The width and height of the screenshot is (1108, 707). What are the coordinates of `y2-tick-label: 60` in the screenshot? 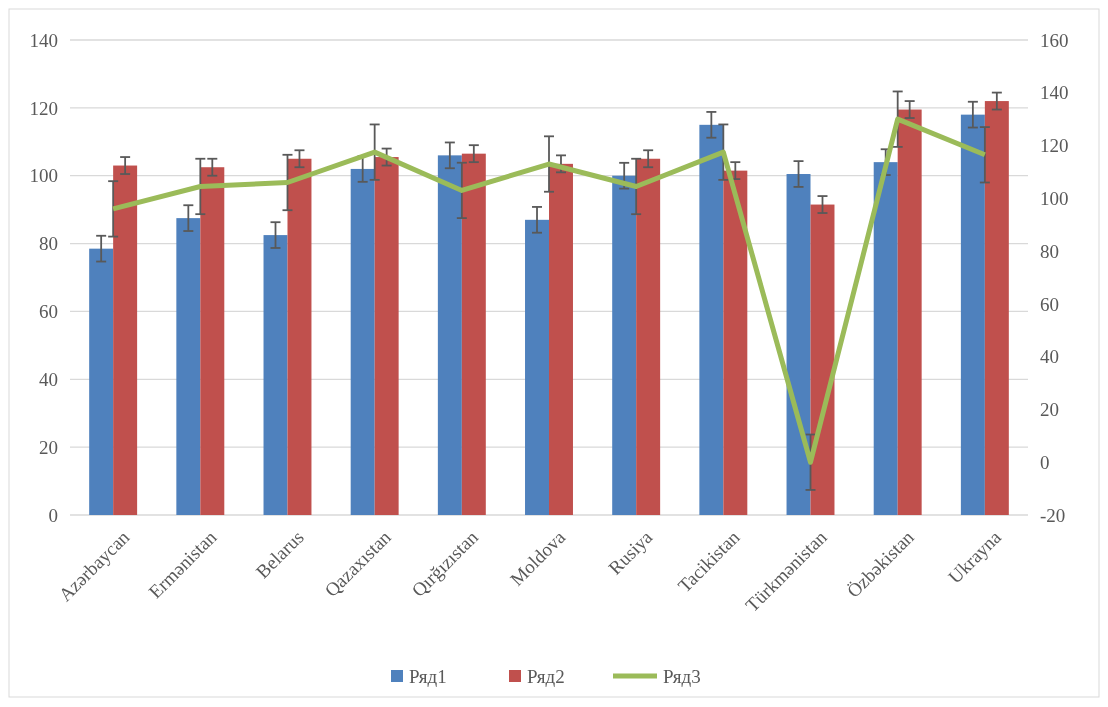 It's located at (1049, 304).